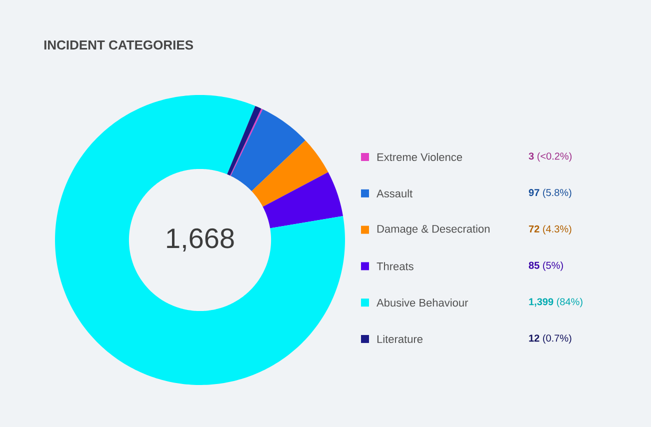  Describe the element at coordinates (395, 266) in the screenshot. I see `legend-label: Threats` at that location.